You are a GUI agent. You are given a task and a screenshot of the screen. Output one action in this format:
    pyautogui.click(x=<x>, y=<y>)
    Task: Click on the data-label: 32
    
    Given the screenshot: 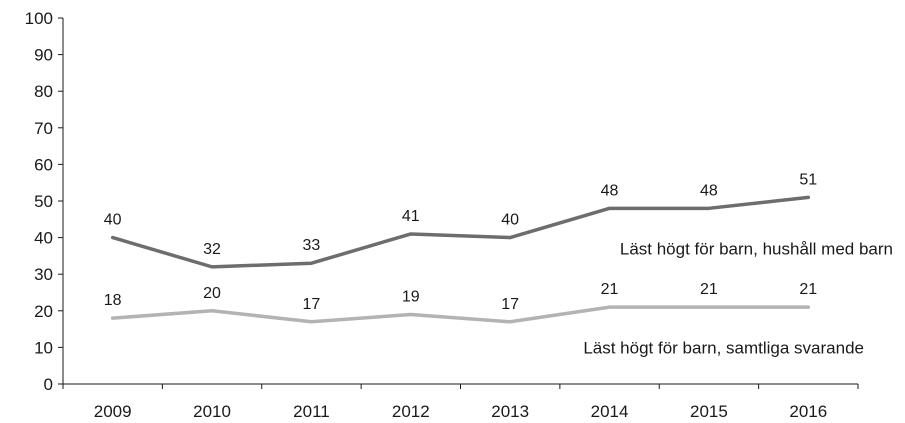 What is the action you would take?
    pyautogui.click(x=212, y=249)
    